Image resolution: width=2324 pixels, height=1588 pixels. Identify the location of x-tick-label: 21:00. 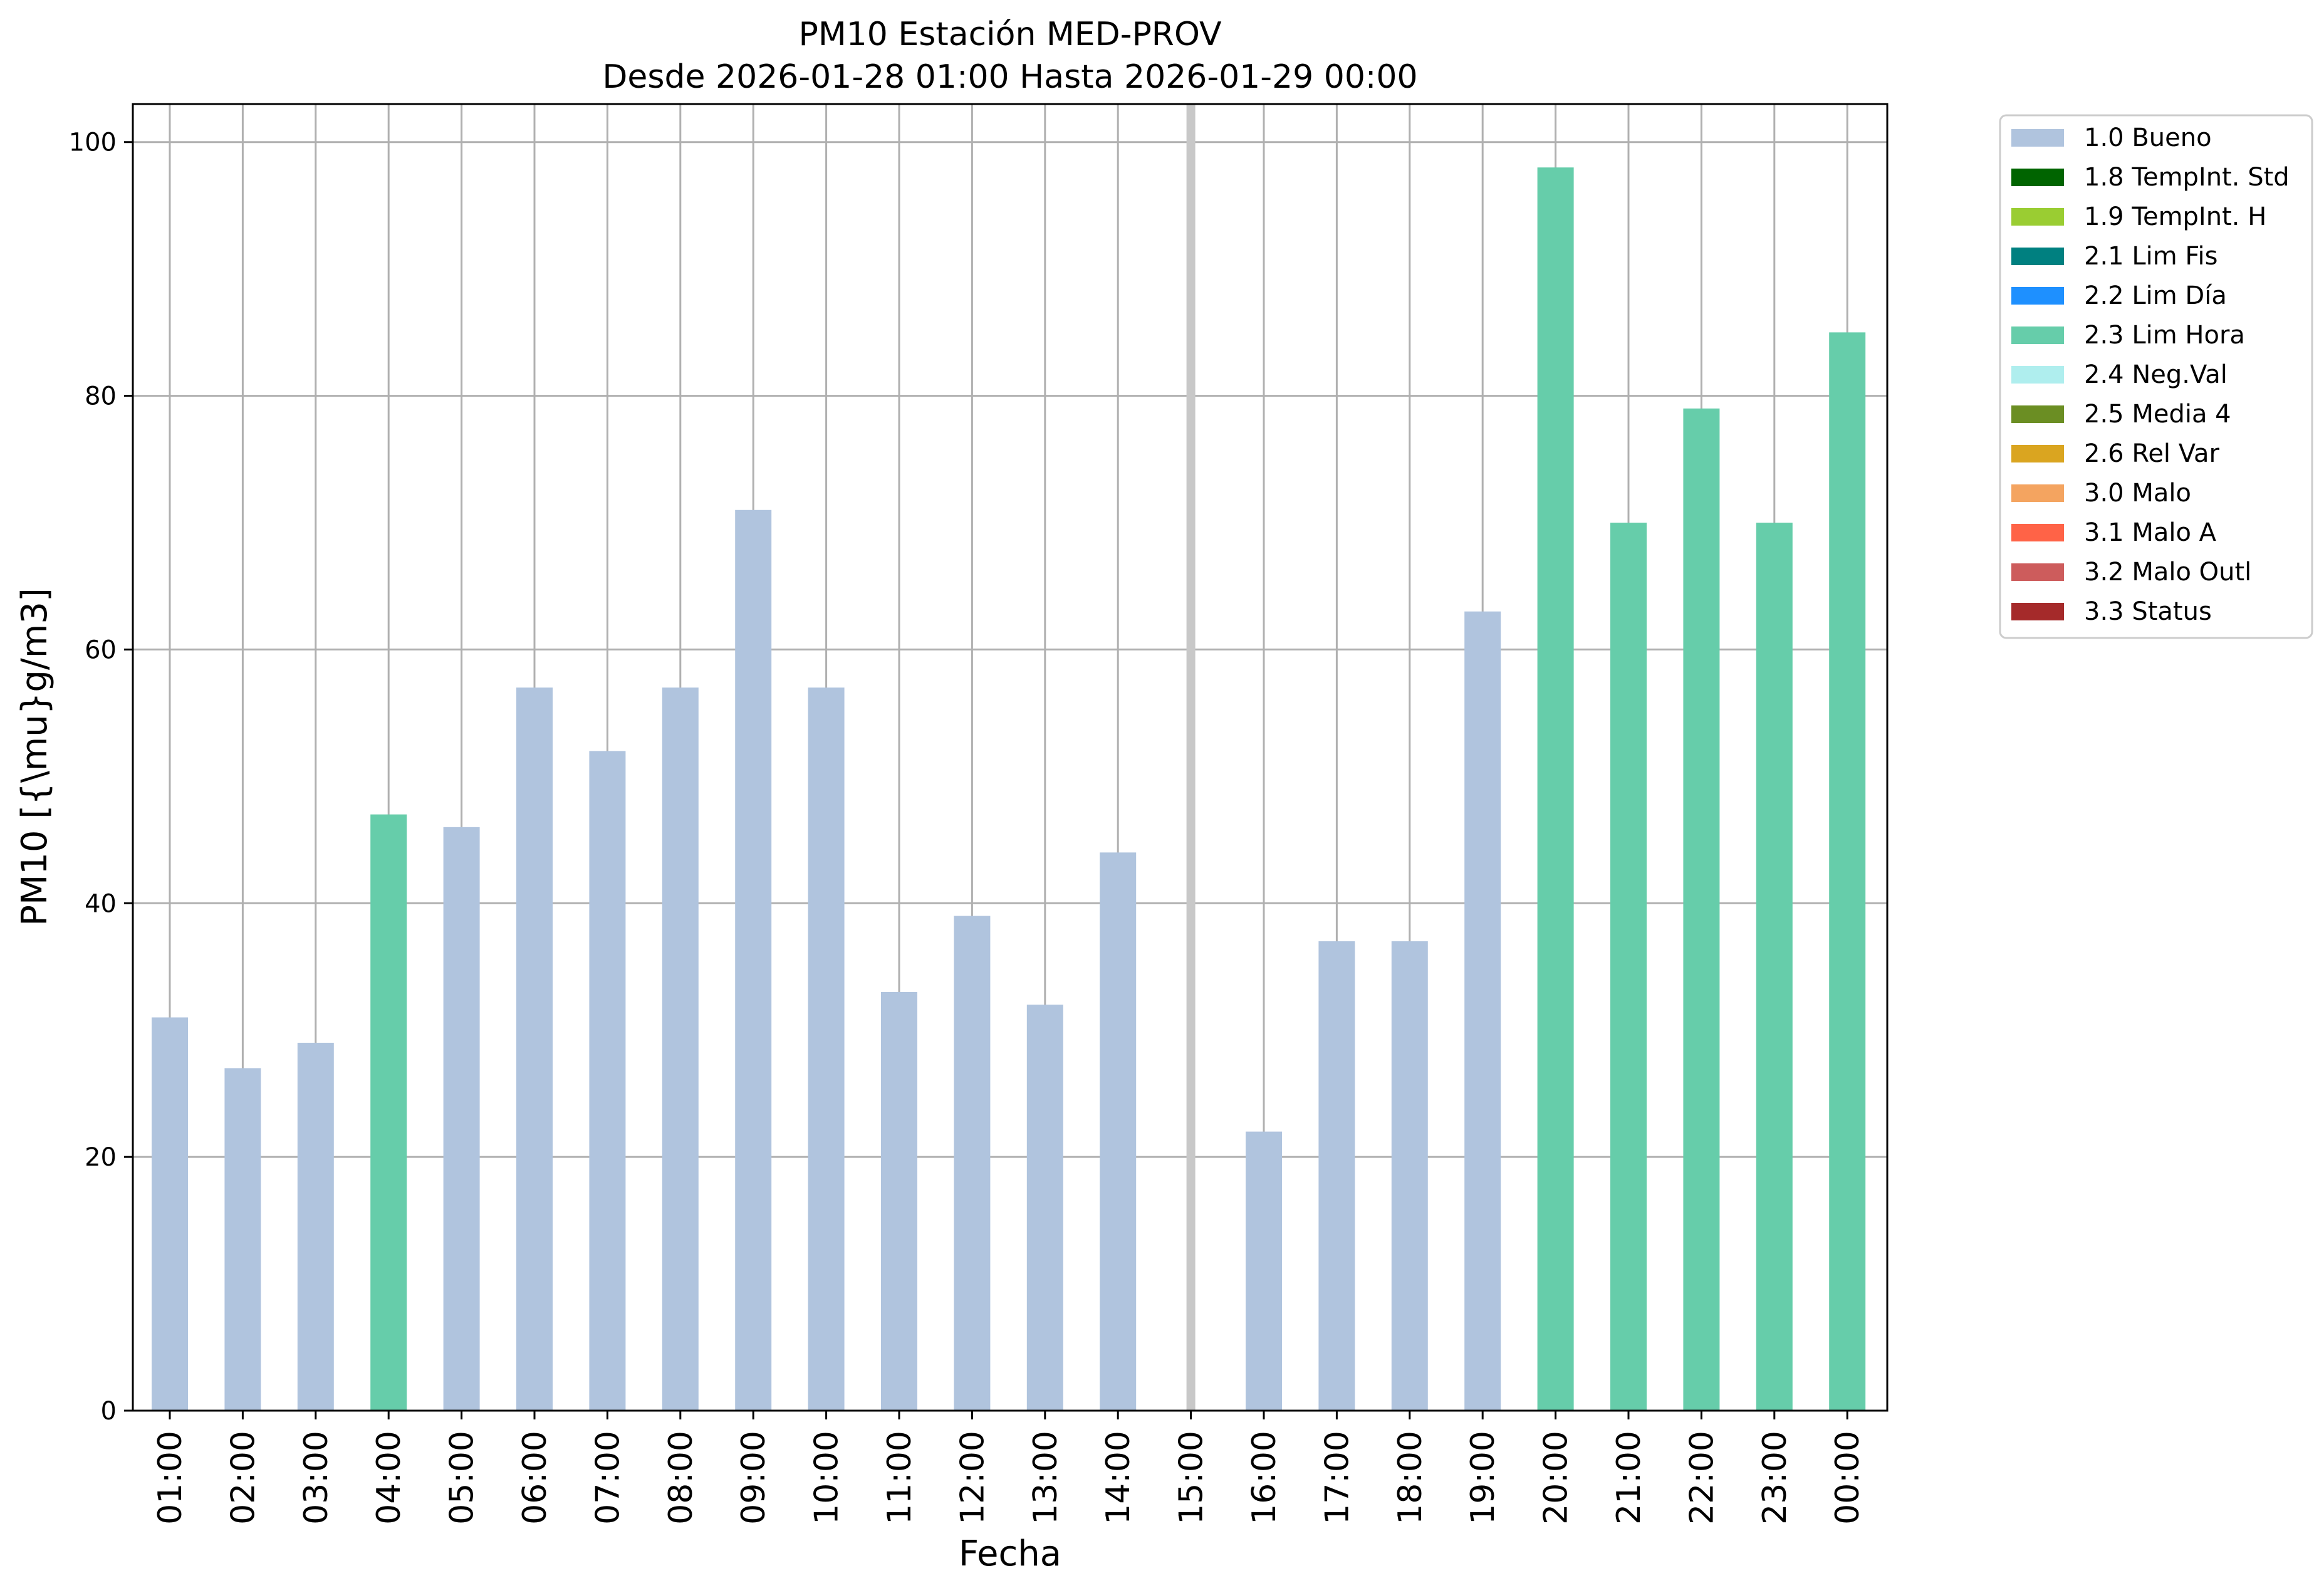
(1629, 1478).